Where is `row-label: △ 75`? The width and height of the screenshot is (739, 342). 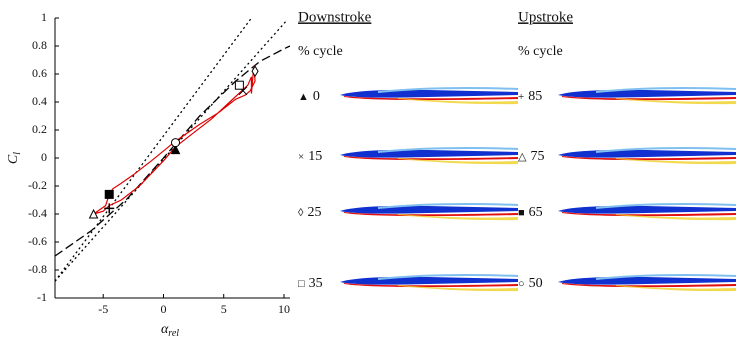 row-label: △ 75 is located at coordinates (531, 156).